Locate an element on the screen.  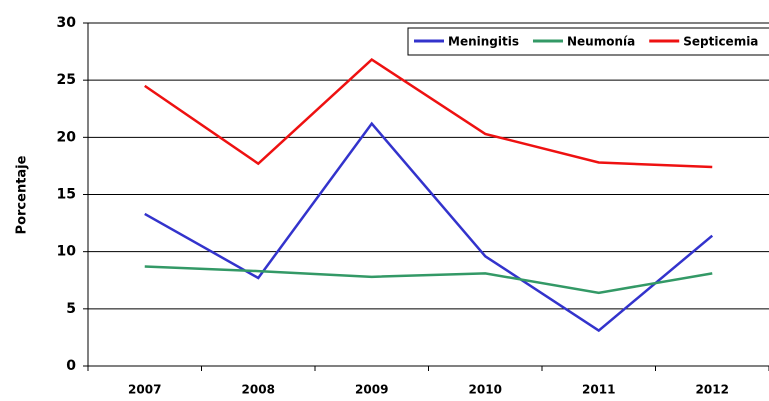
y-tick-label: 30 is located at coordinates (67, 23).